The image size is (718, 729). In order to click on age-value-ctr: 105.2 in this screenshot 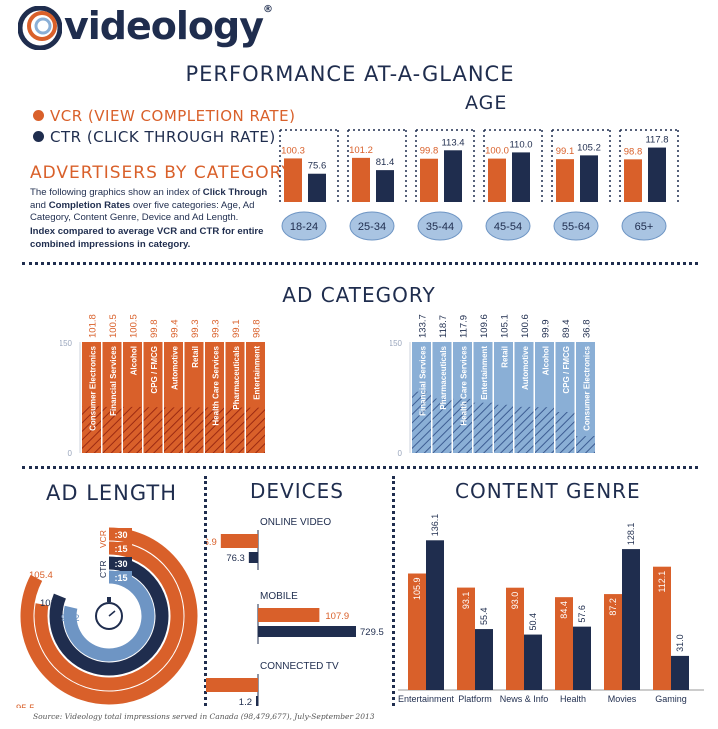, I will do `click(589, 147)`.